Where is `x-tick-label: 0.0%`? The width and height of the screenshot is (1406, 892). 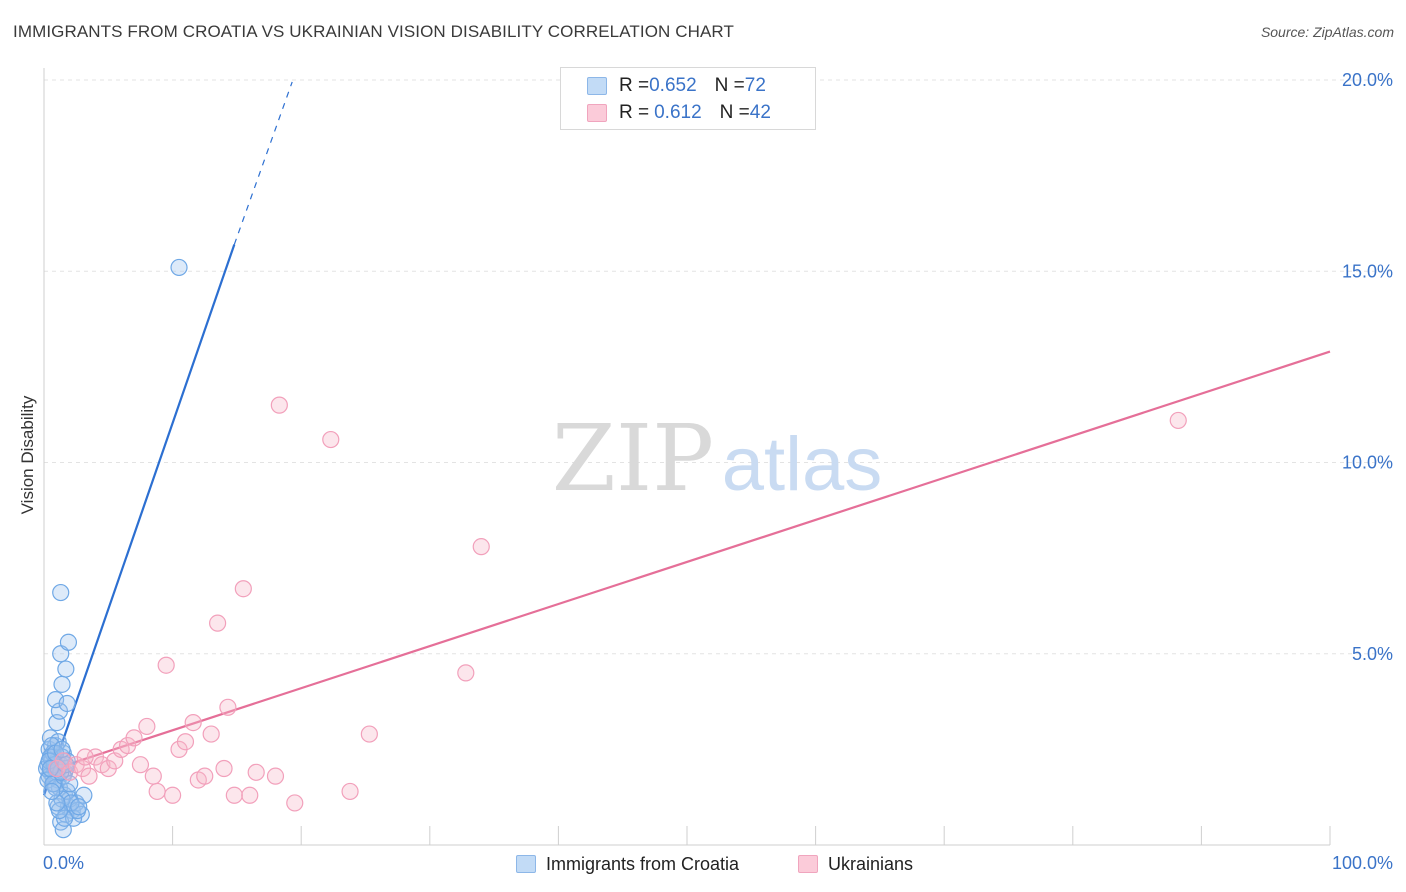
x-tick-label: 0.0% is located at coordinates (63, 863).